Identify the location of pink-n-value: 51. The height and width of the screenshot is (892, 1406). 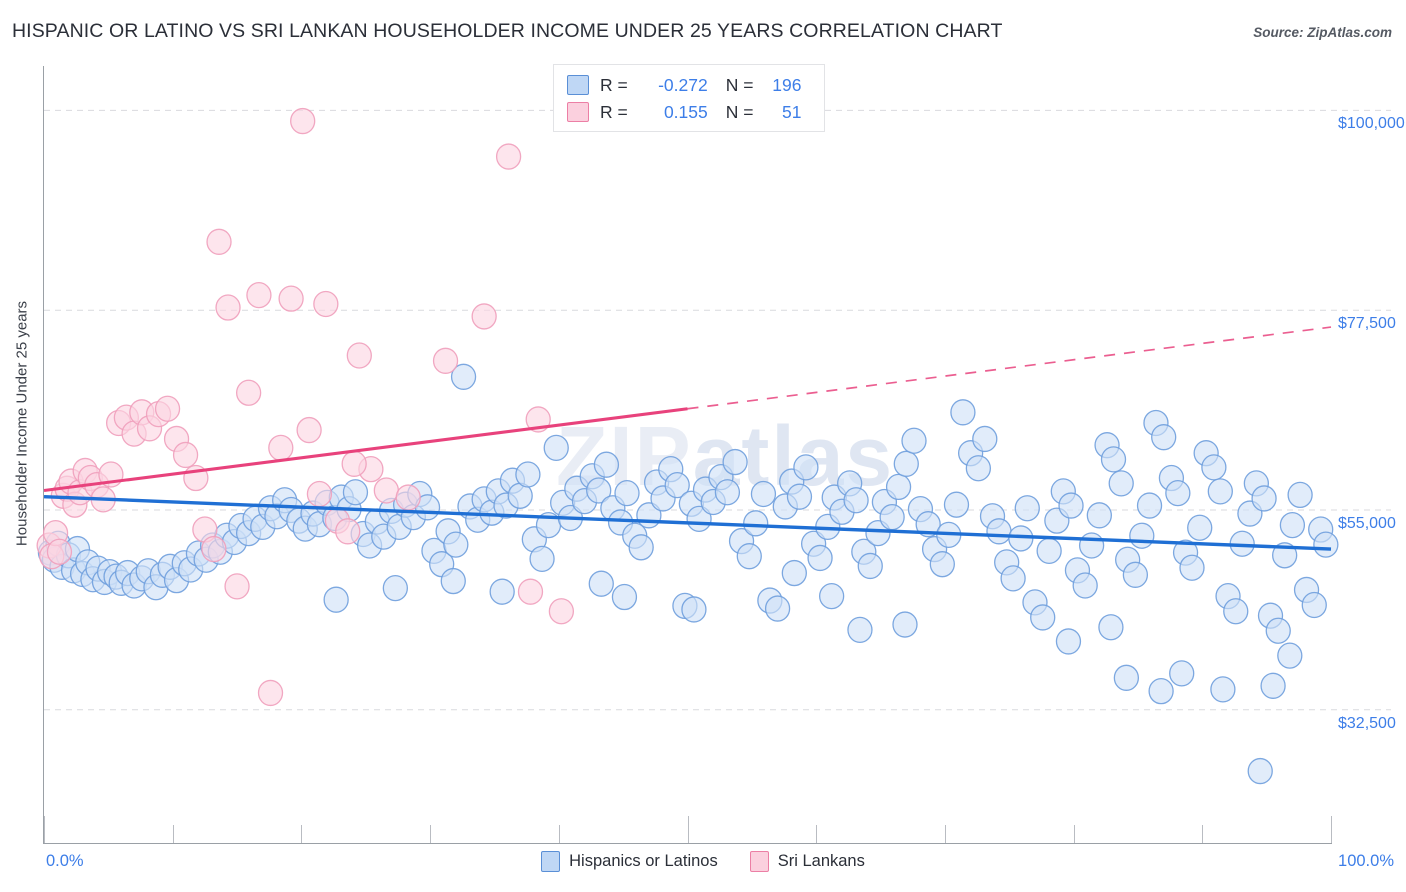
(792, 111).